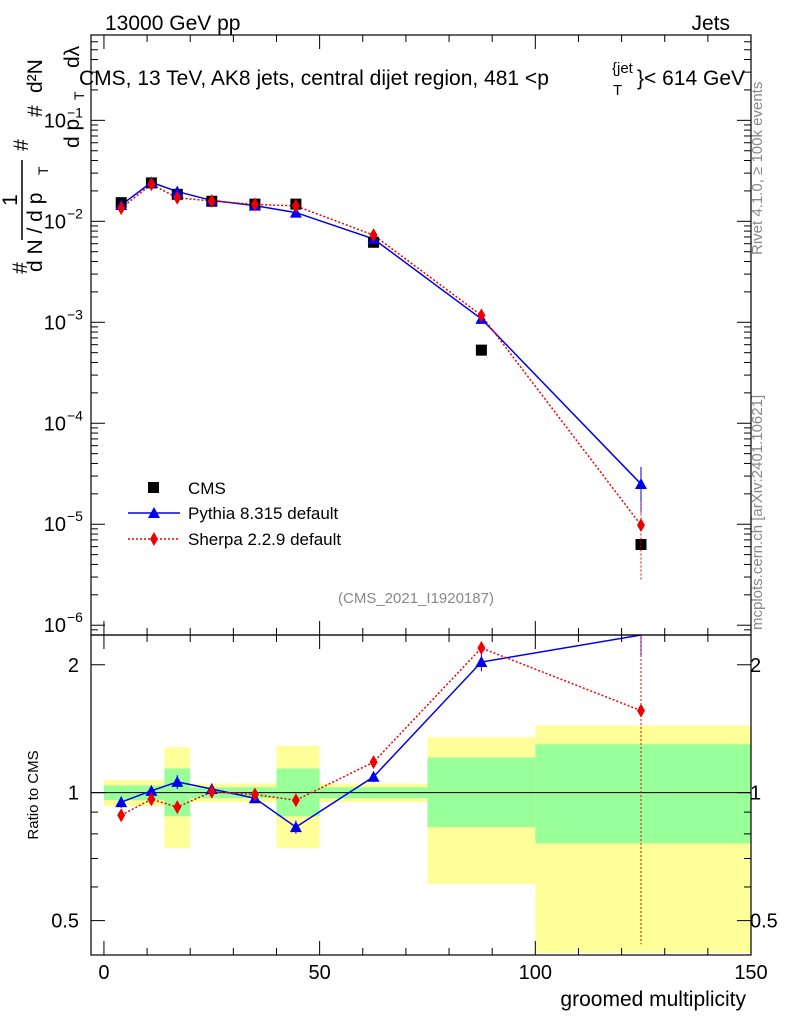 The image size is (786, 1024). What do you see at coordinates (172, 23) in the screenshot?
I see `header-left: 13000 GeV pp` at bounding box center [172, 23].